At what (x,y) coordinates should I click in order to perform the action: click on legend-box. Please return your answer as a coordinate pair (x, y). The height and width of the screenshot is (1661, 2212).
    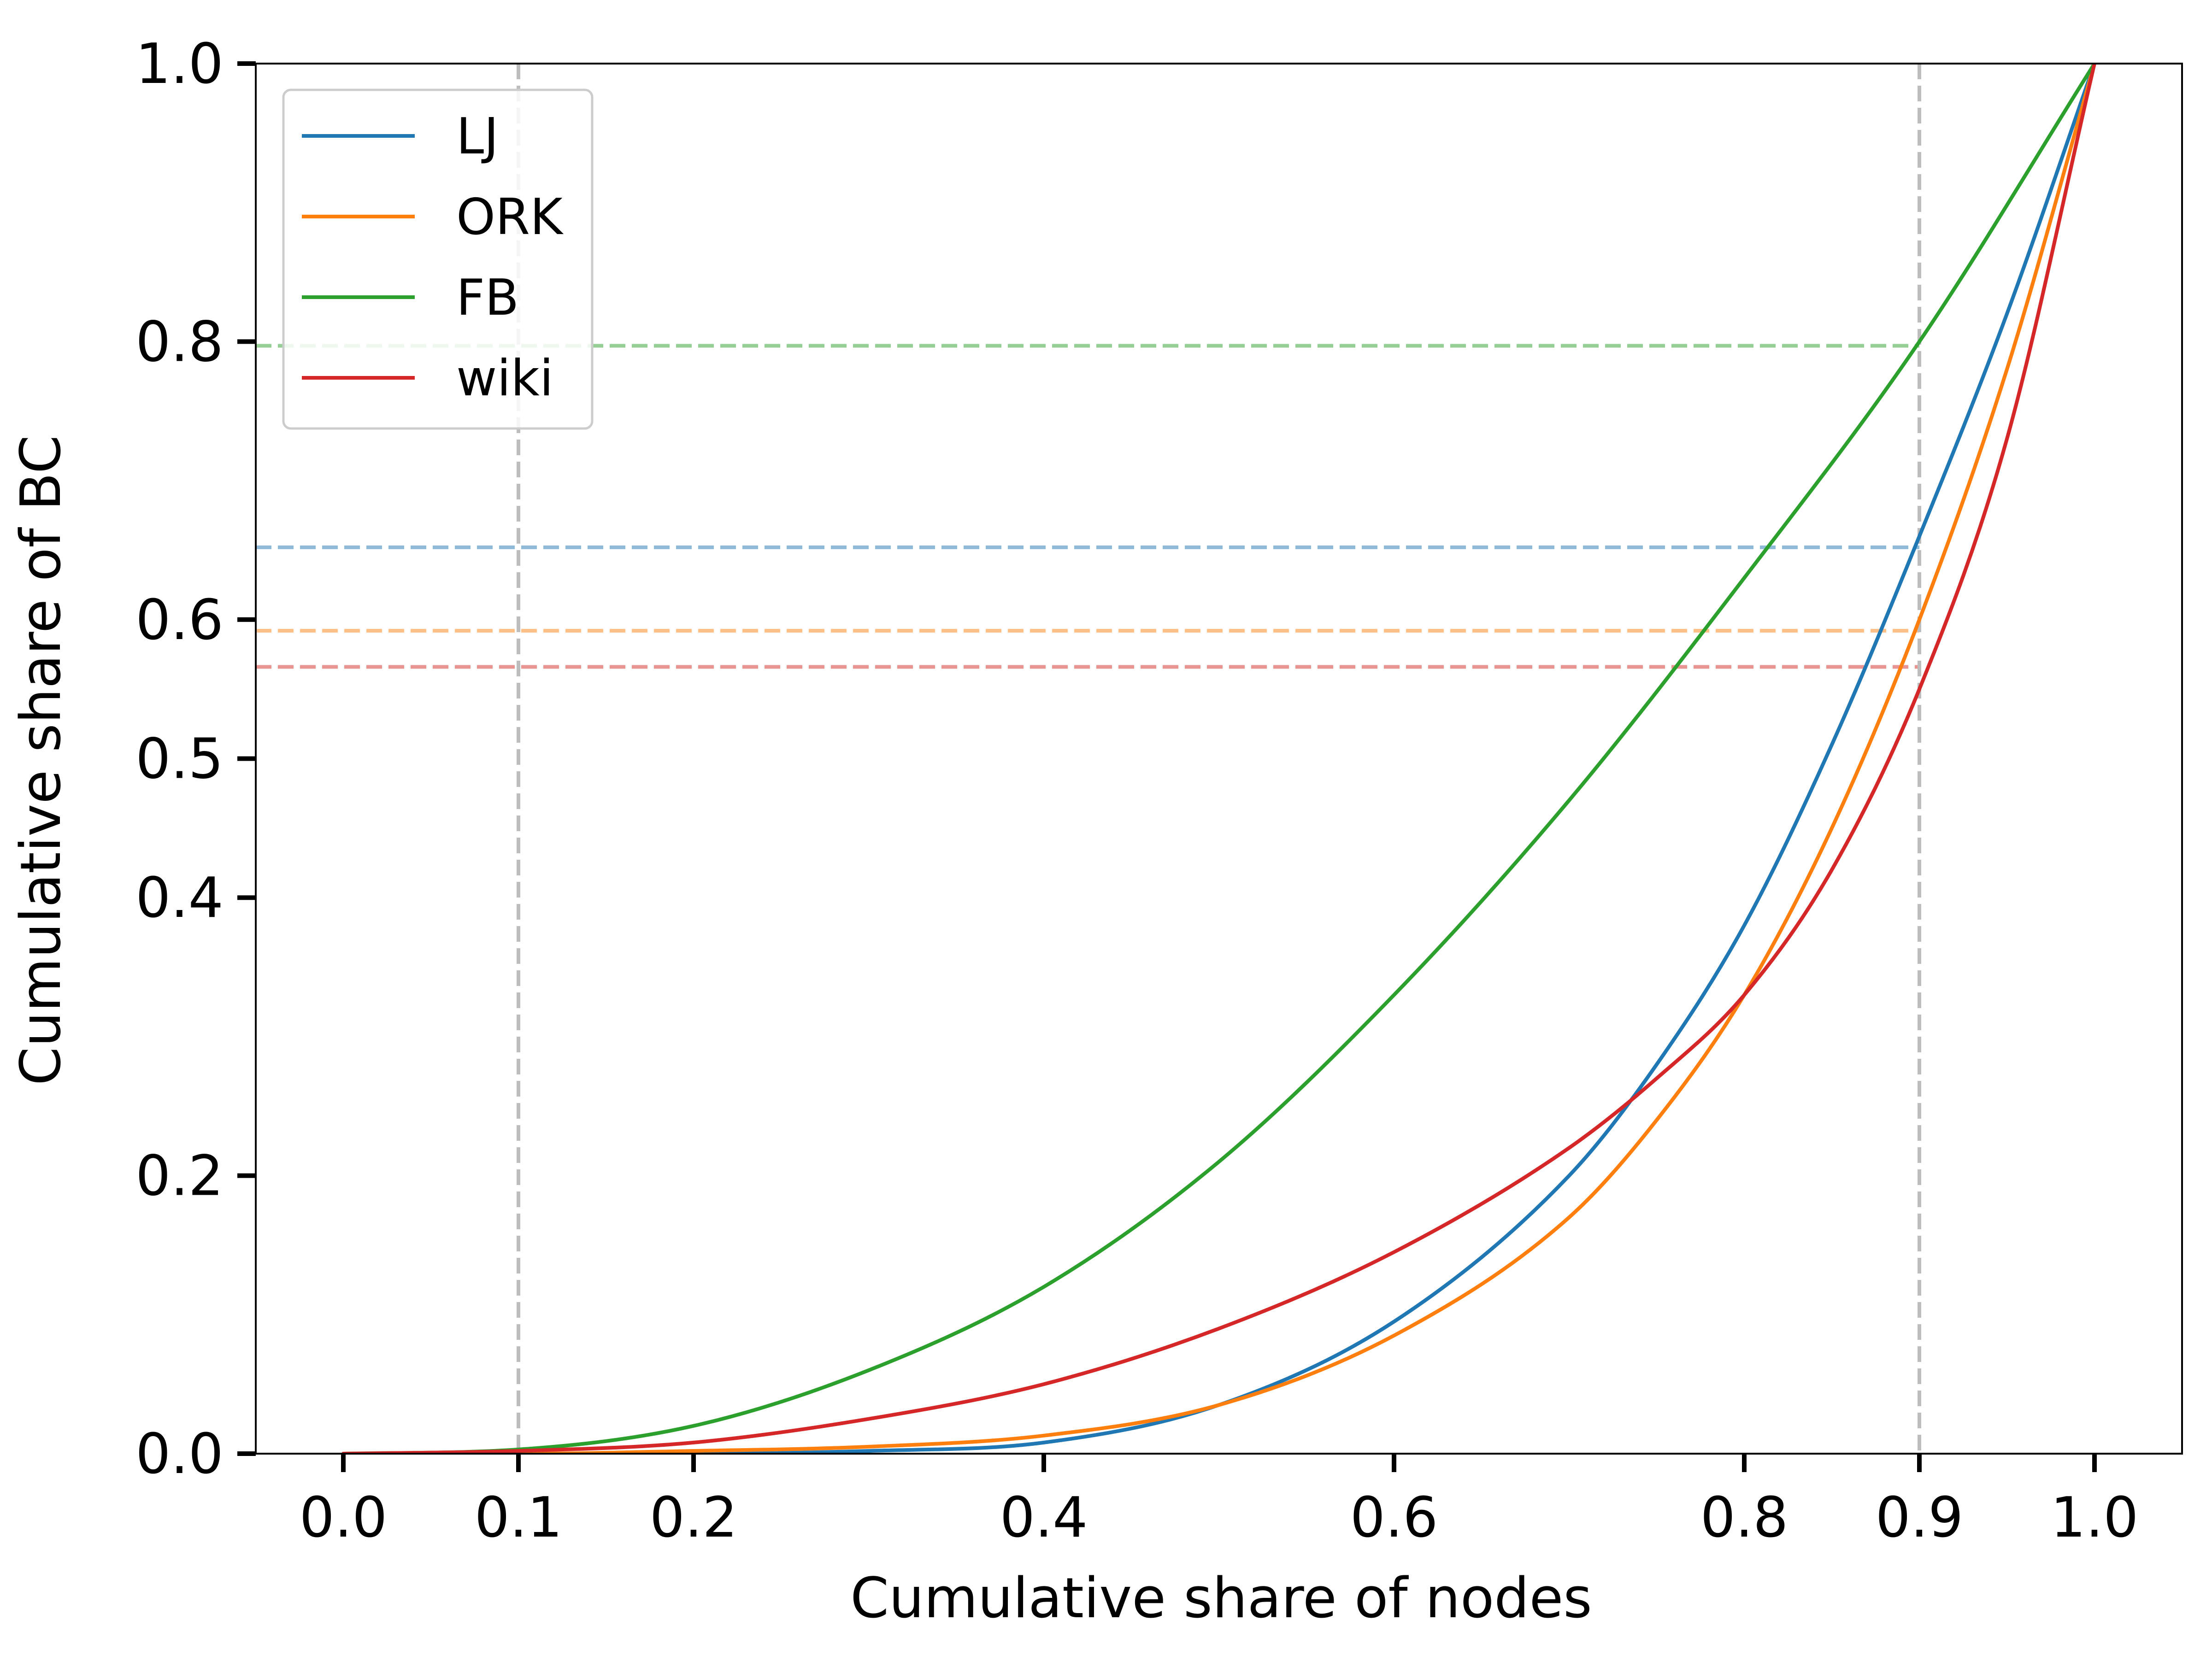
    Looking at the image, I should click on (438, 259).